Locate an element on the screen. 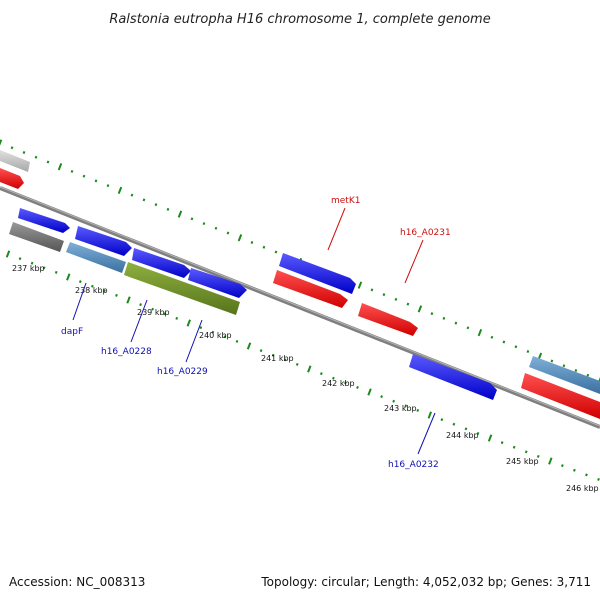 This screenshot has height=600, width=600. scale-label: 244 kbp is located at coordinates (462, 435).